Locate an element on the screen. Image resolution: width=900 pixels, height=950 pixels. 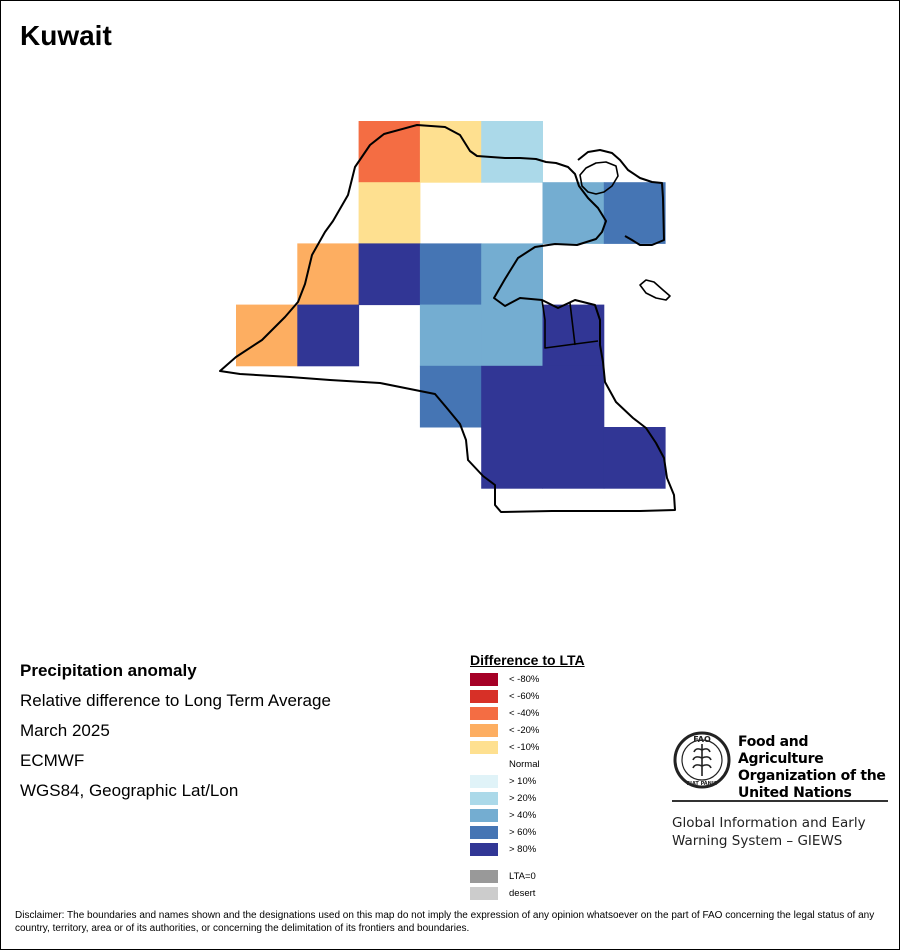
legend-label: < -40% is located at coordinates (524, 713).